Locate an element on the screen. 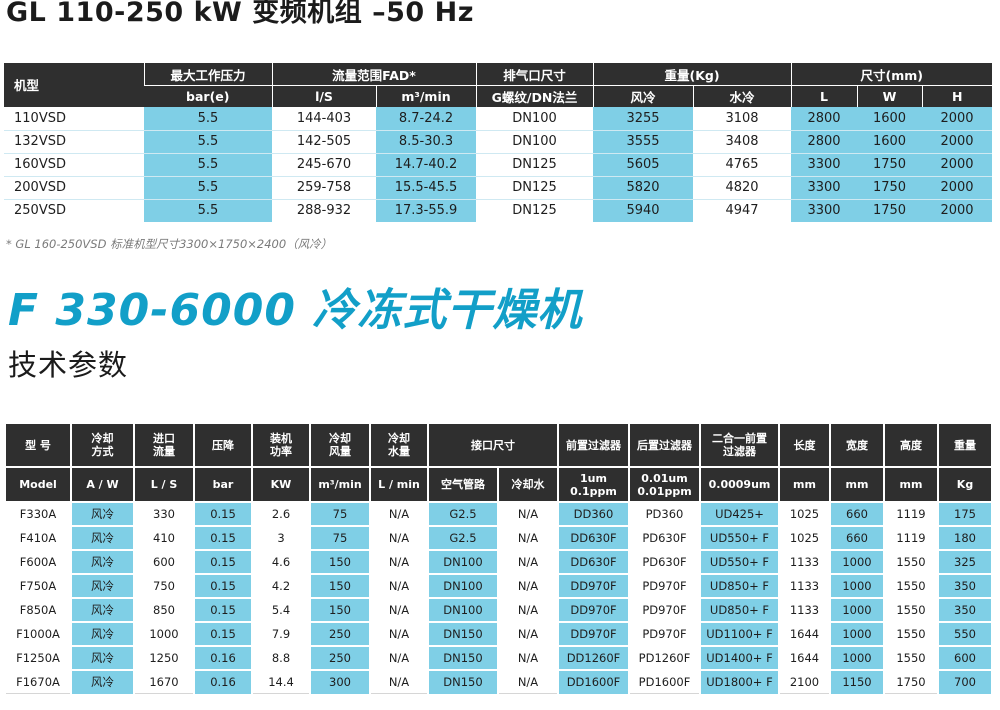 The image size is (1000, 710). table-cell: 700 is located at coordinates (964, 681).